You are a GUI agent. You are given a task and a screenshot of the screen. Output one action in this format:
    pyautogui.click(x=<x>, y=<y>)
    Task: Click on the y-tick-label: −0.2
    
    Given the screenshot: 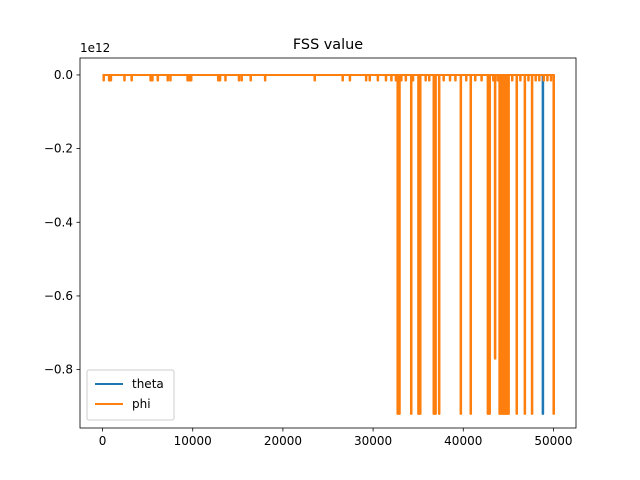 What is the action you would take?
    pyautogui.click(x=58, y=149)
    